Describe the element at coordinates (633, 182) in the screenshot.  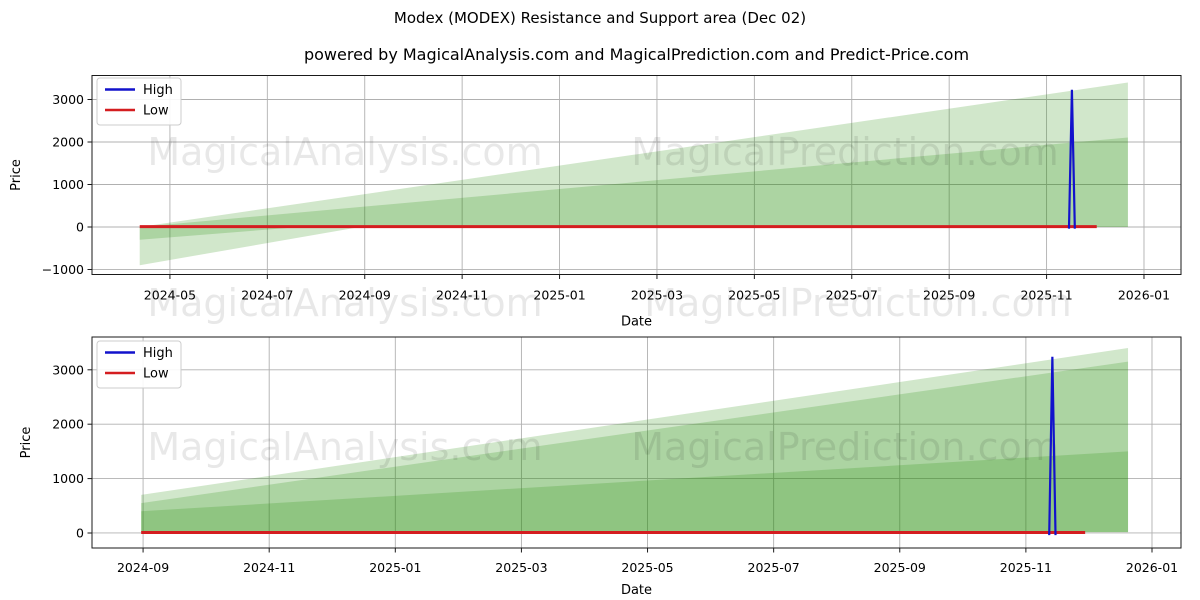
I see `resistance-inner-fill` at that location.